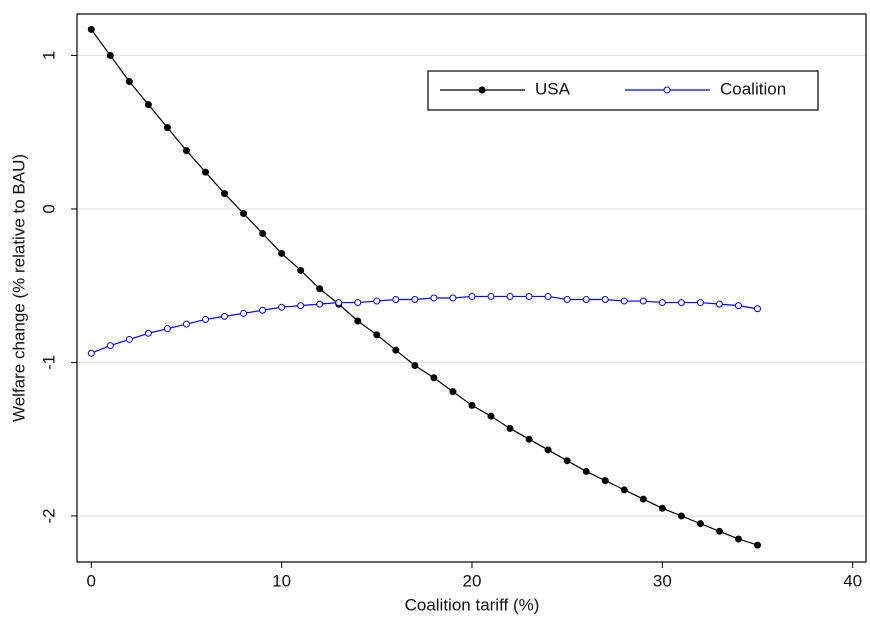  Describe the element at coordinates (472, 604) in the screenshot. I see `x-axis-label: Coalition tariff (%)` at that location.